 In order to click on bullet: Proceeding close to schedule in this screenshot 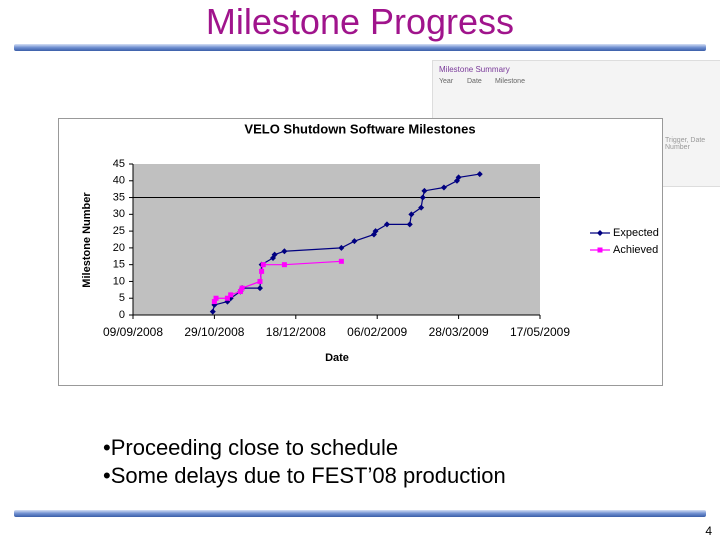, I will do `click(304, 448)`.